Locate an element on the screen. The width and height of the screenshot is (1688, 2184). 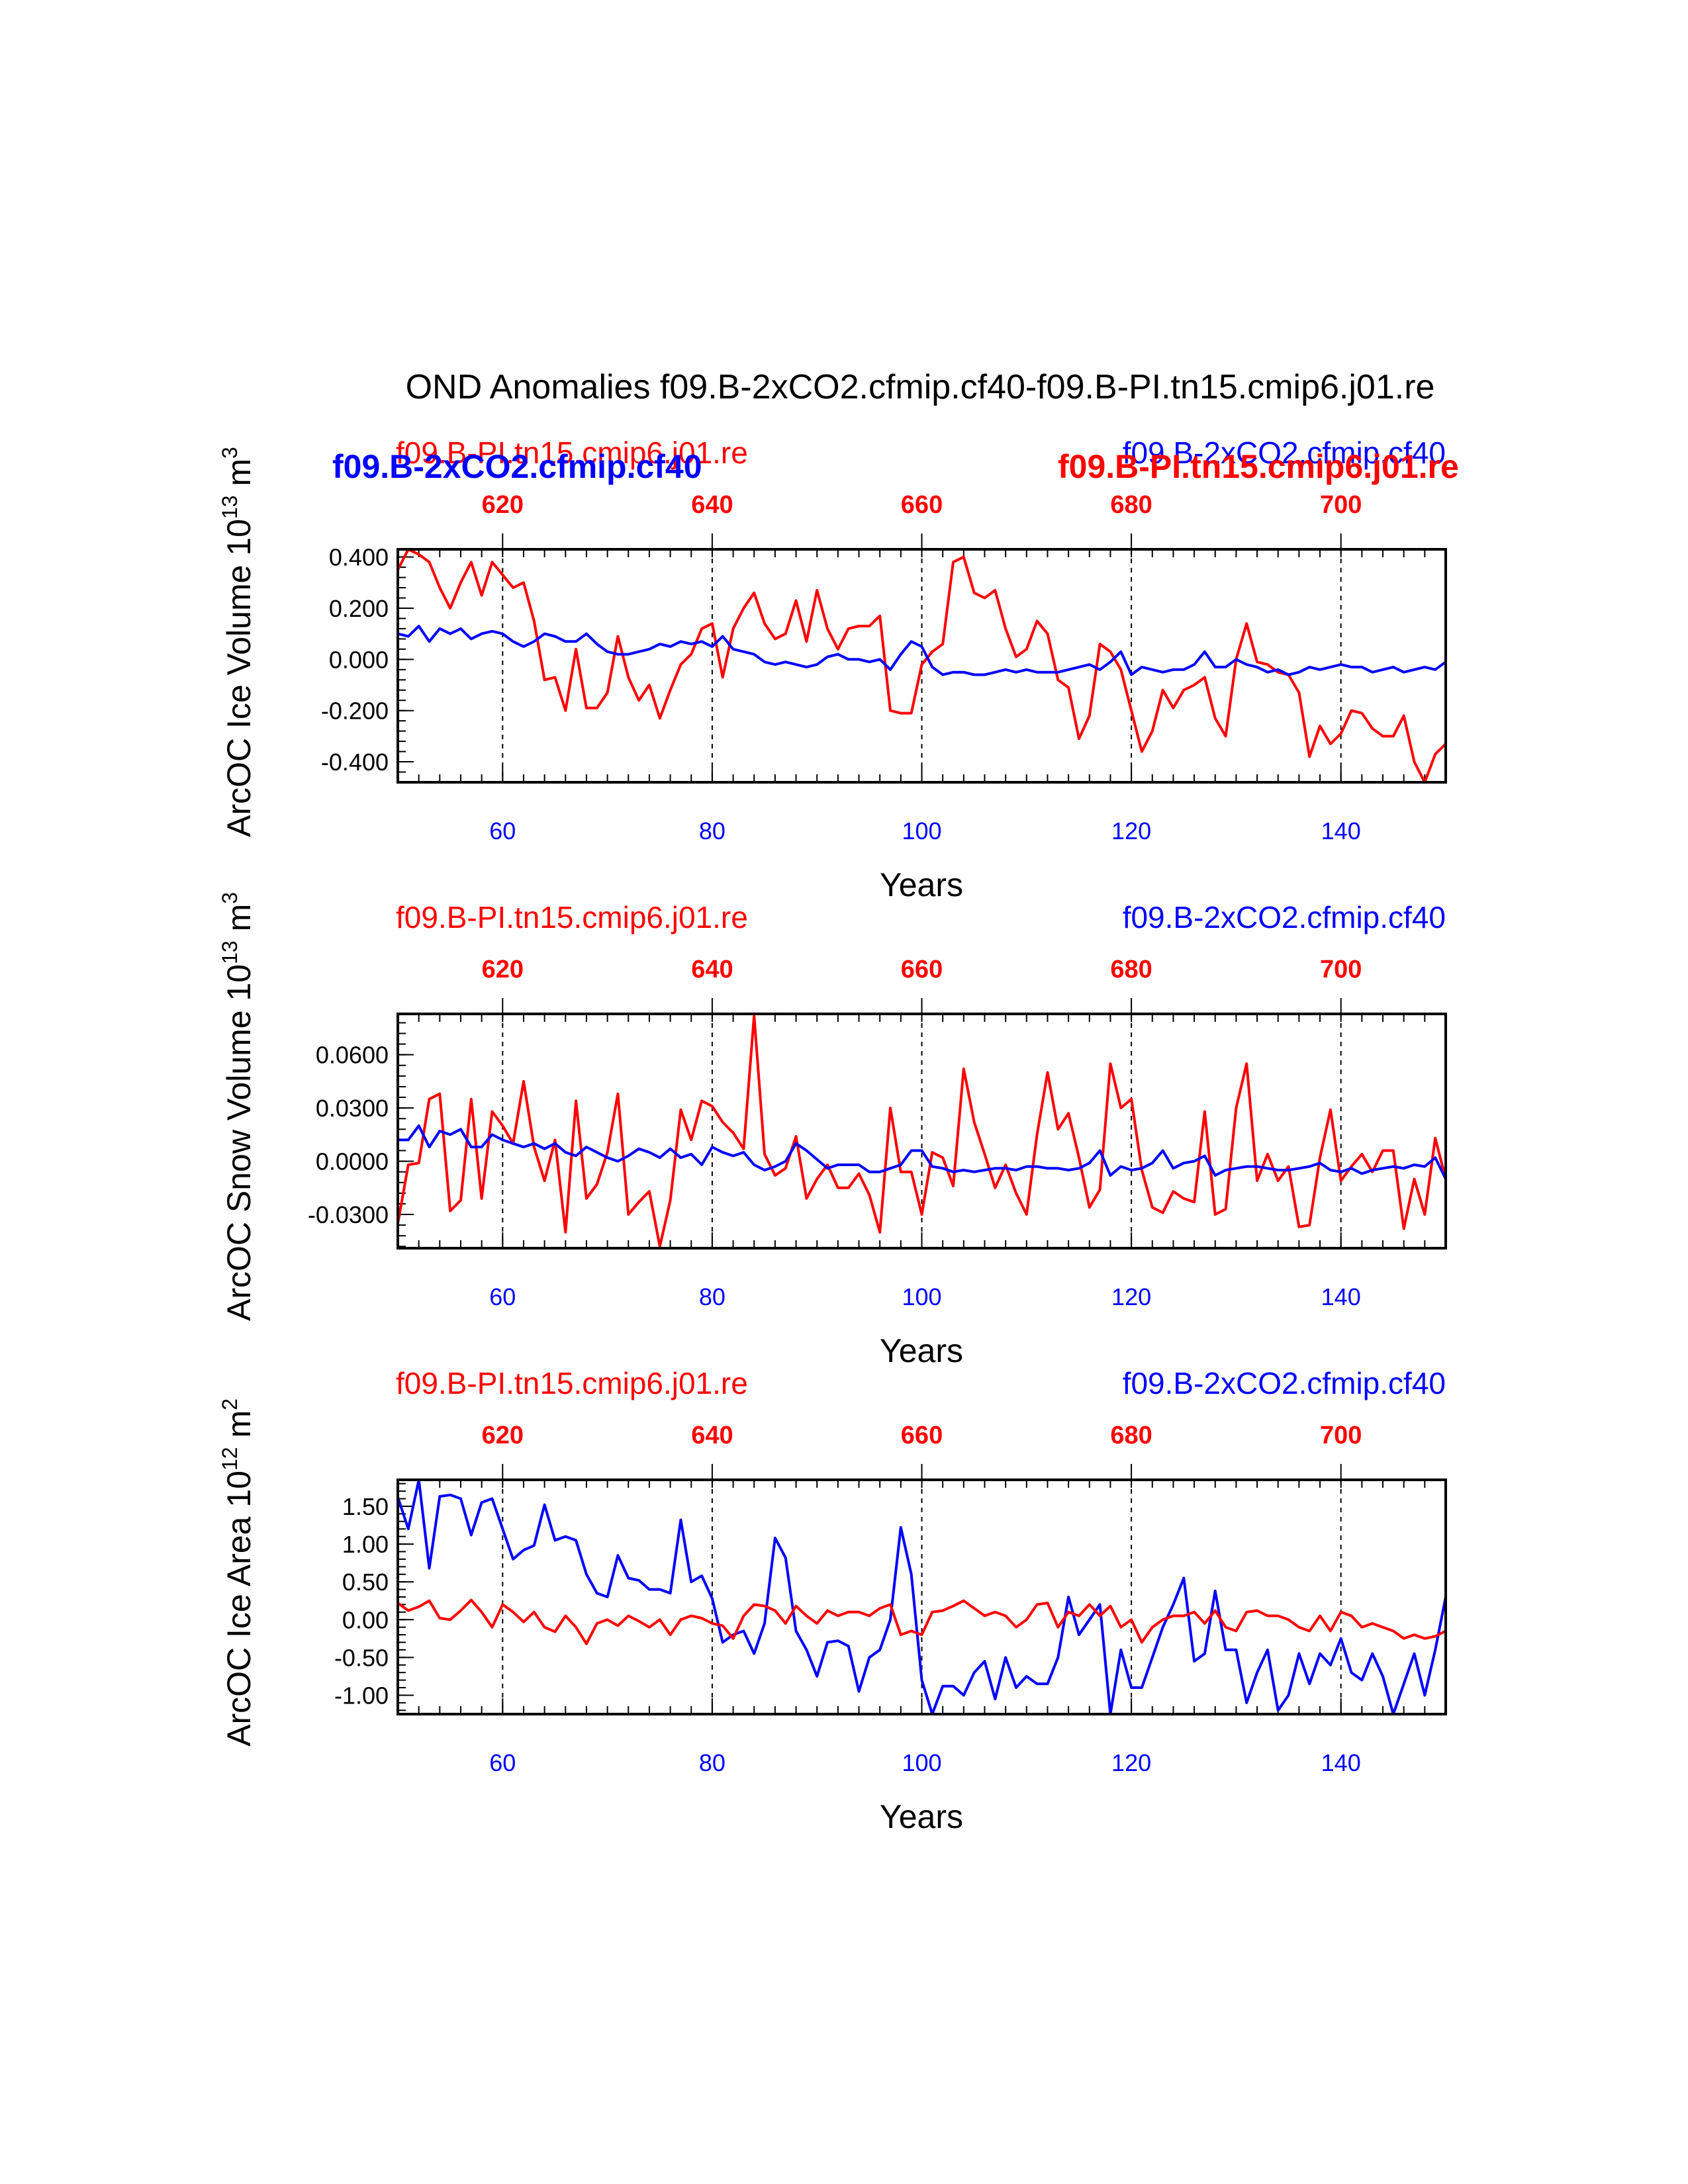
red-run-label-bold: f09.B-PI.tn15.cmip6.j01.re is located at coordinates (1258, 466).